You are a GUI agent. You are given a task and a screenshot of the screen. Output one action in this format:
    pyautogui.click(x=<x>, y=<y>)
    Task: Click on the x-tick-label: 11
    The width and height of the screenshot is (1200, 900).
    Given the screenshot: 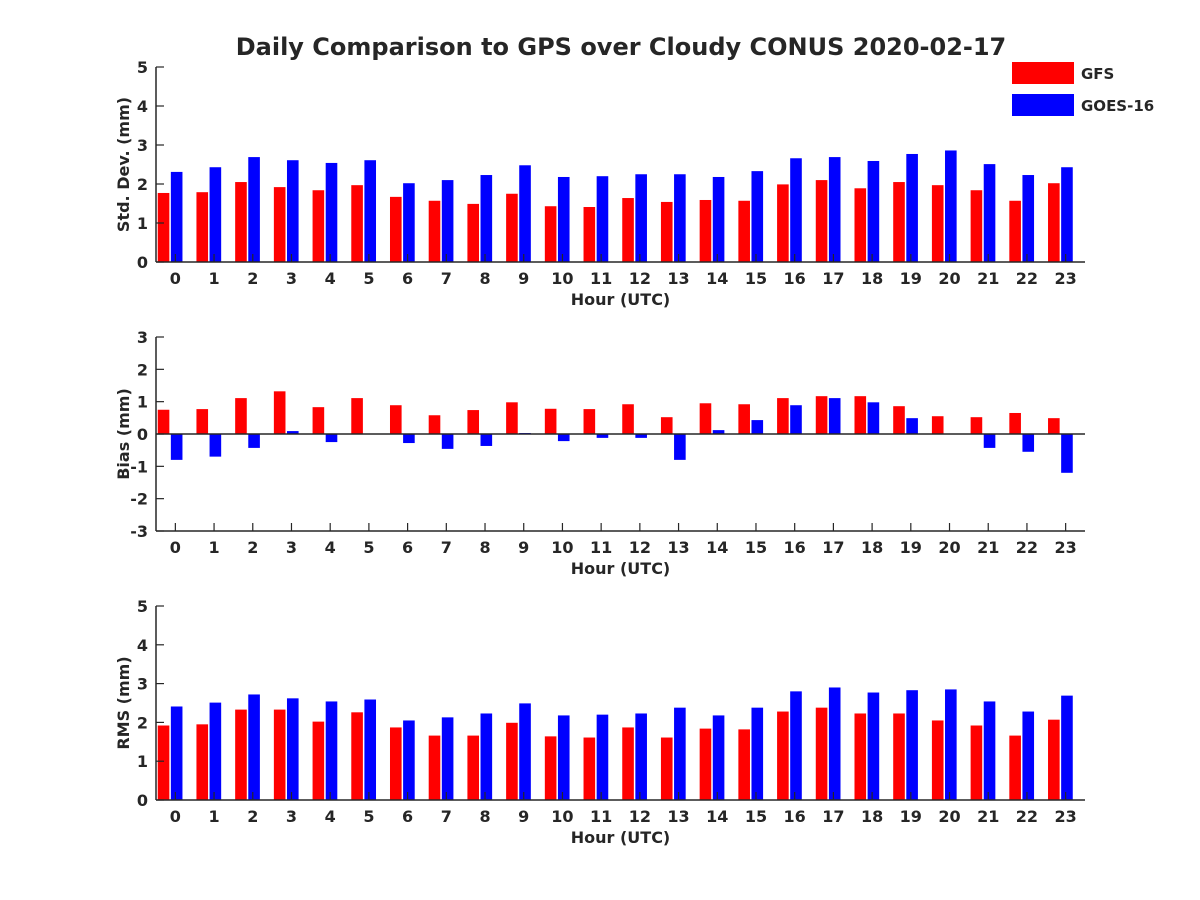 What is the action you would take?
    pyautogui.click(x=601, y=278)
    